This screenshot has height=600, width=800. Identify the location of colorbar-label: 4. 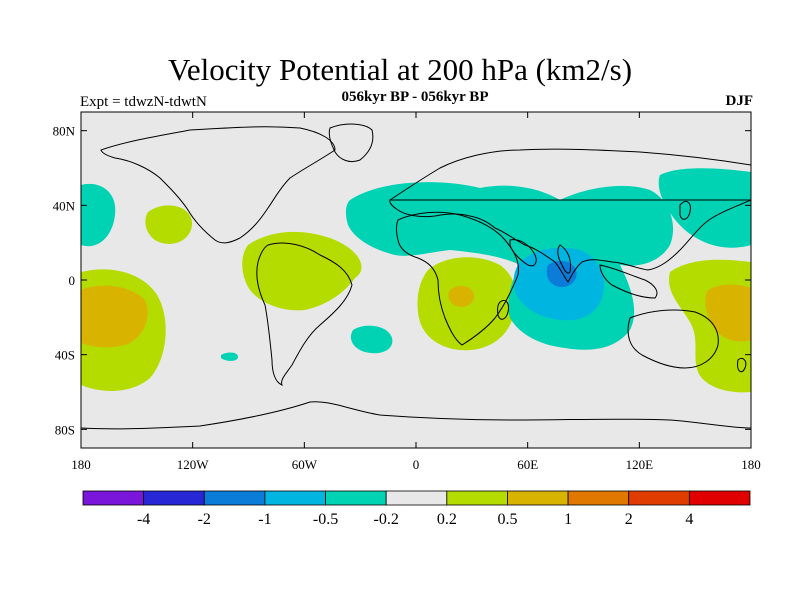
(689, 519).